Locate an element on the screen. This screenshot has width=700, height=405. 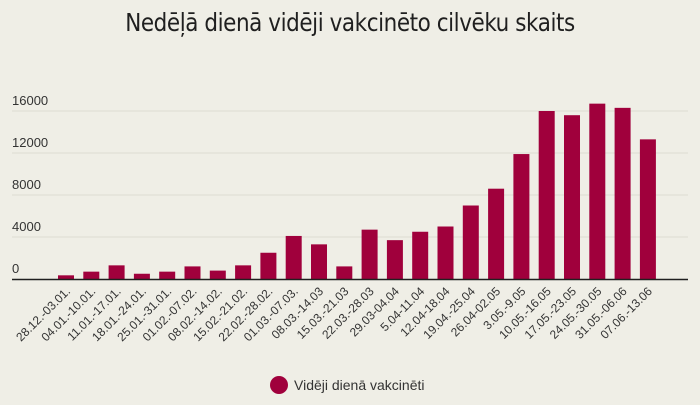
y-tick-label-8000: 8000 is located at coordinates (26, 184).